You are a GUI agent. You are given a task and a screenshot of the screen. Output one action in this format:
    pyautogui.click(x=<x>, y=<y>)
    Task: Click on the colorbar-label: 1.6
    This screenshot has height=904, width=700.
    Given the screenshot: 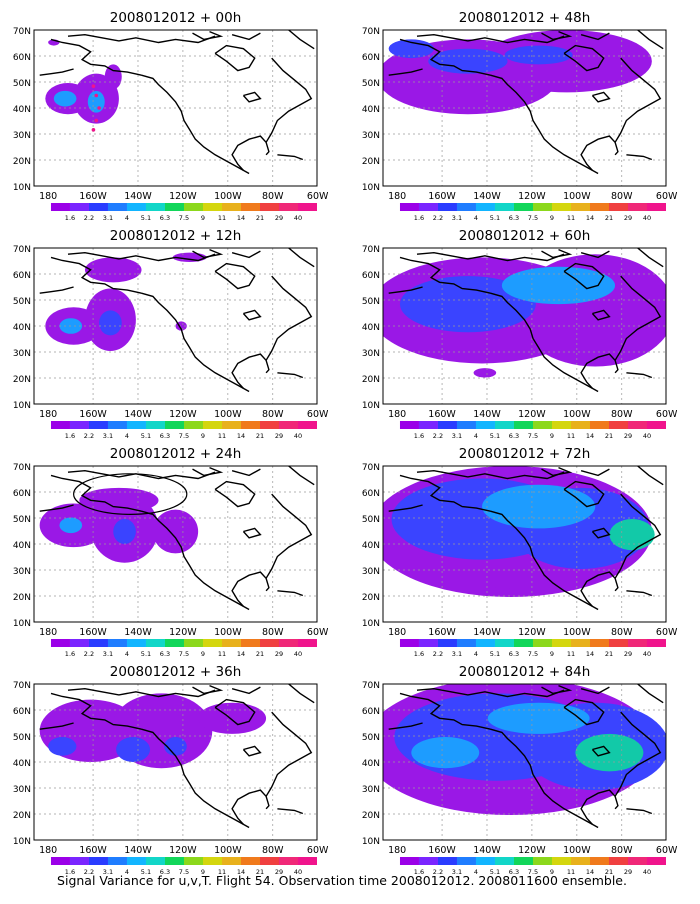 What is the action you would take?
    pyautogui.click(x=70, y=436)
    